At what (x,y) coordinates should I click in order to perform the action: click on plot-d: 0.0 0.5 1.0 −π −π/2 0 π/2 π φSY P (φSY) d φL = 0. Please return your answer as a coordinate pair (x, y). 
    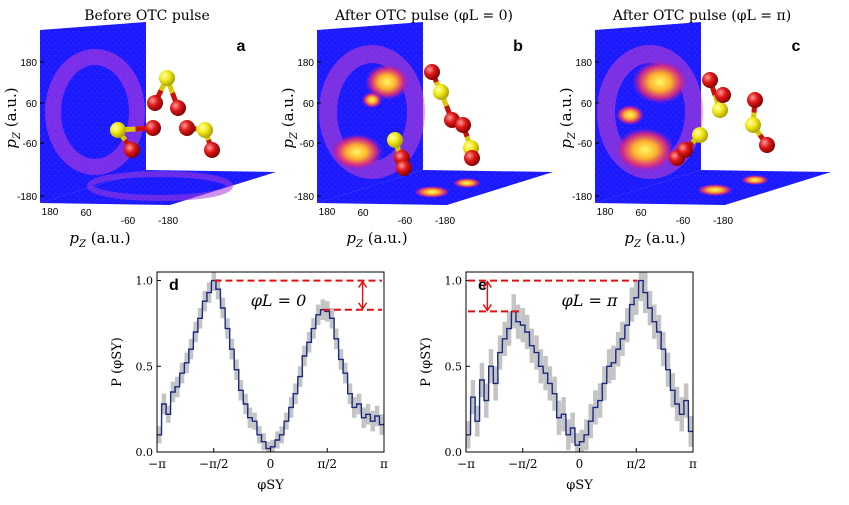
    Looking at the image, I should click on (249, 382).